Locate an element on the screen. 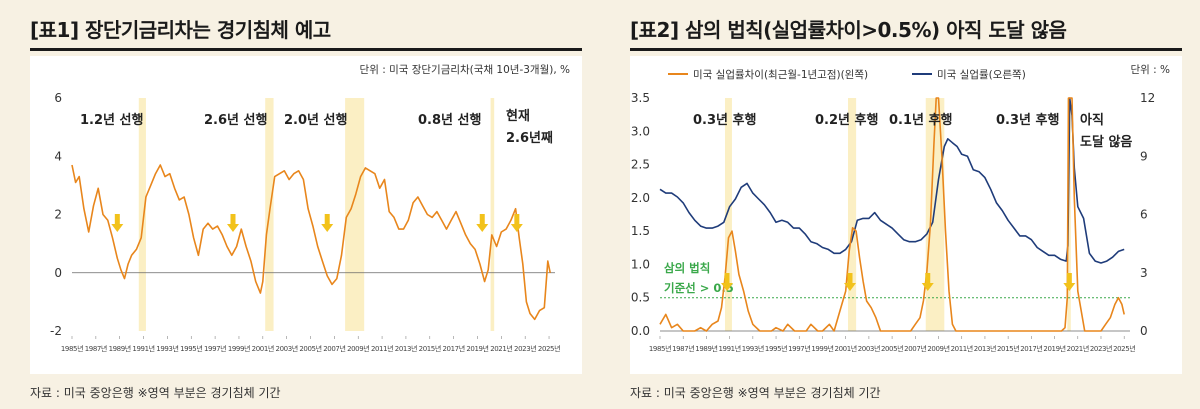 The image size is (1200, 409). y-right-tick-label: 0 is located at coordinates (1144, 331).